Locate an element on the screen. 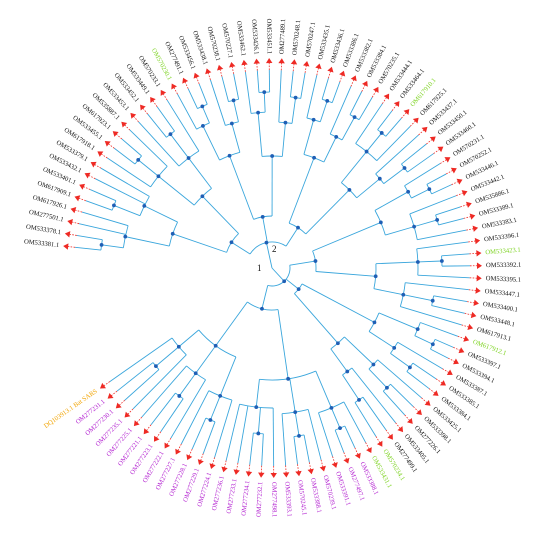 The image size is (550, 555). leaf-label: OM277224.1 is located at coordinates (204, 490).